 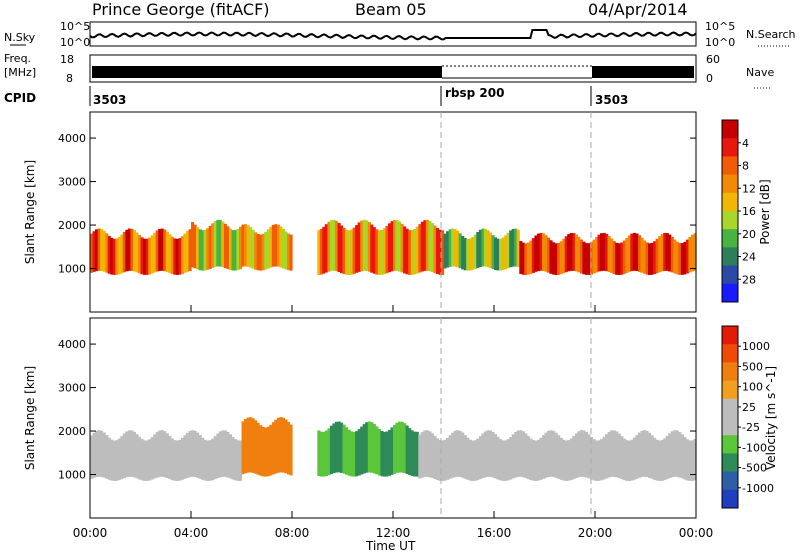 What do you see at coordinates (752, 387) in the screenshot?
I see `colorbar-tick-label: 100` at bounding box center [752, 387].